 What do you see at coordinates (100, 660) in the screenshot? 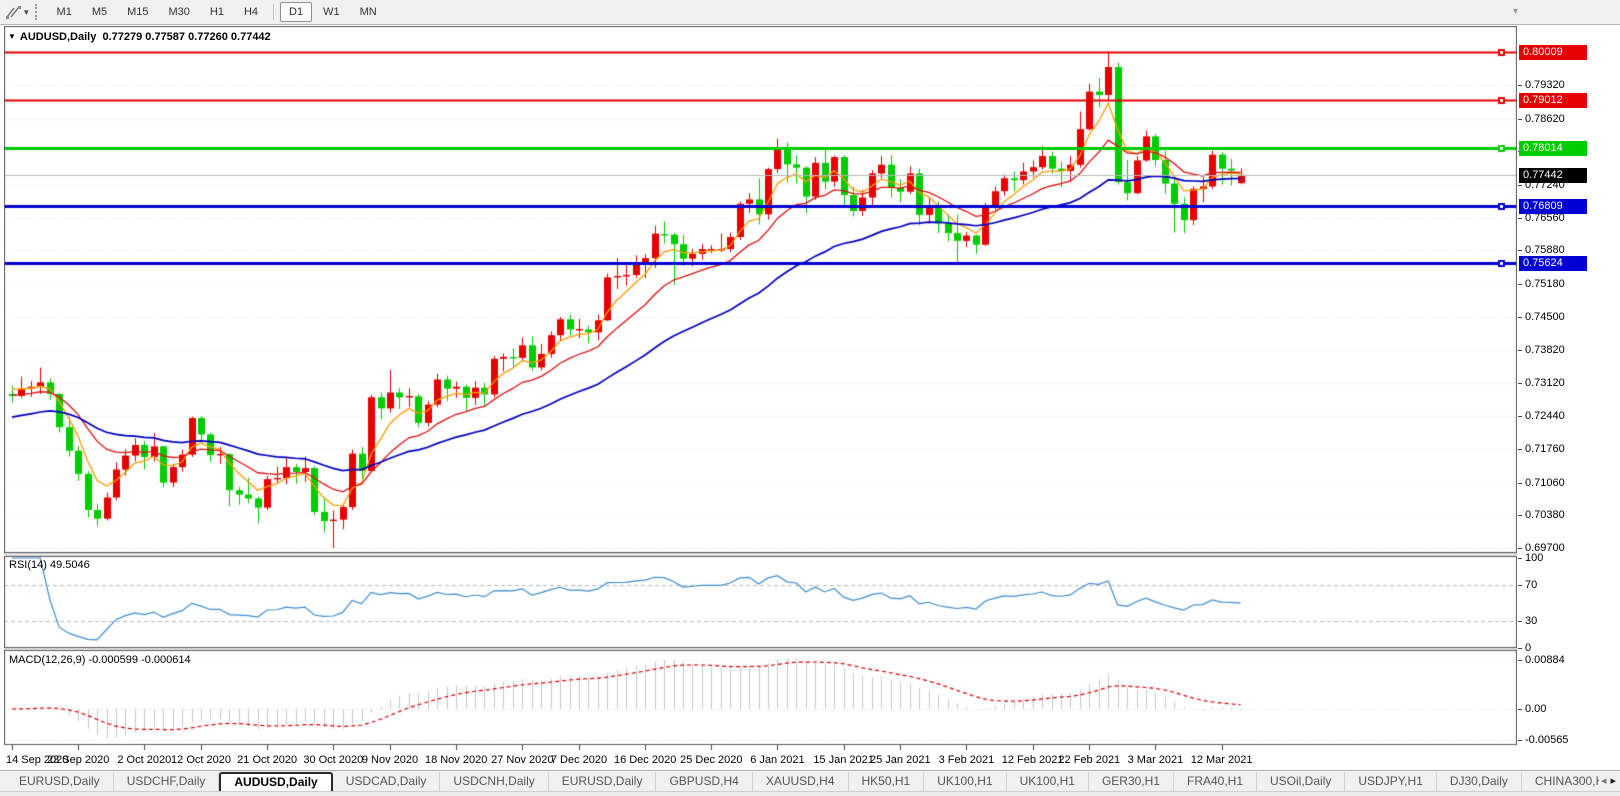
I see `macd-indicator-label: MACD(12,26,9) -0.000599 -0.000614` at bounding box center [100, 660].